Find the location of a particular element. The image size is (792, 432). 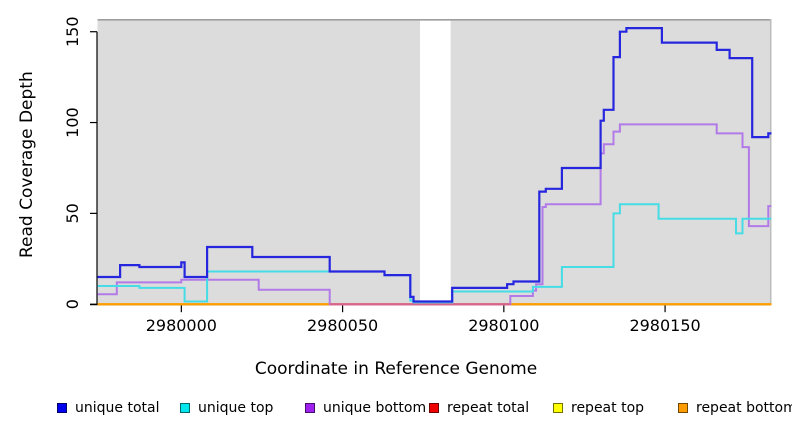

no-data-gap-band is located at coordinates (435, 162).